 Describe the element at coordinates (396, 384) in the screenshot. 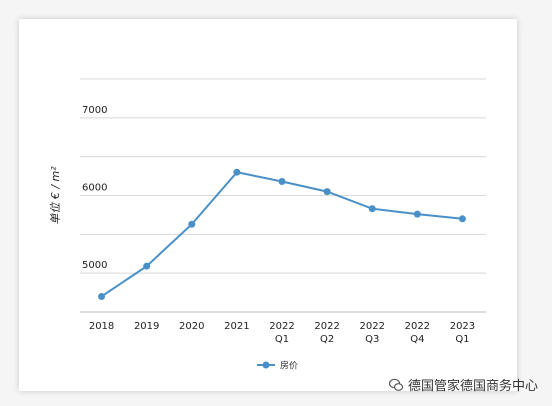

I see `wechat-icon` at that location.